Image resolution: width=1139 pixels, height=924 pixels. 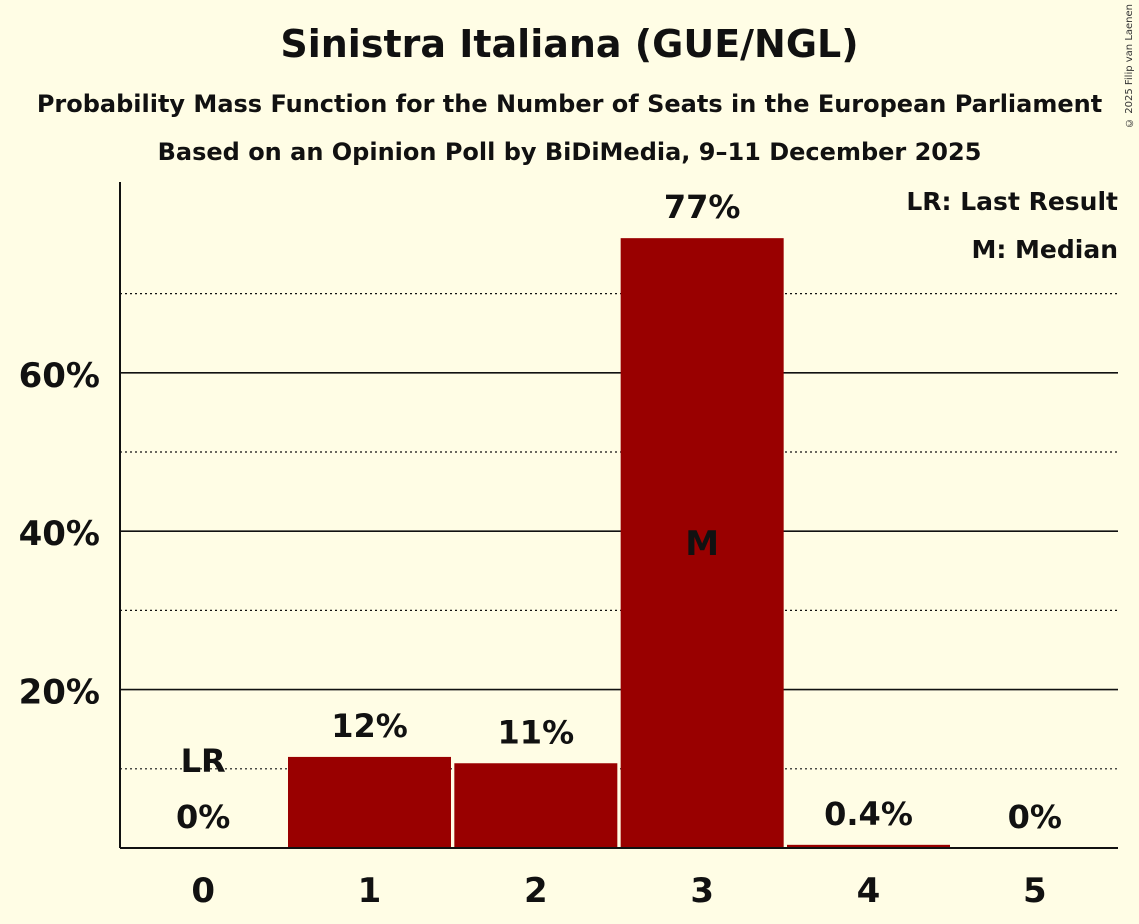 I want to click on median-marker: M, so click(x=702, y=544).